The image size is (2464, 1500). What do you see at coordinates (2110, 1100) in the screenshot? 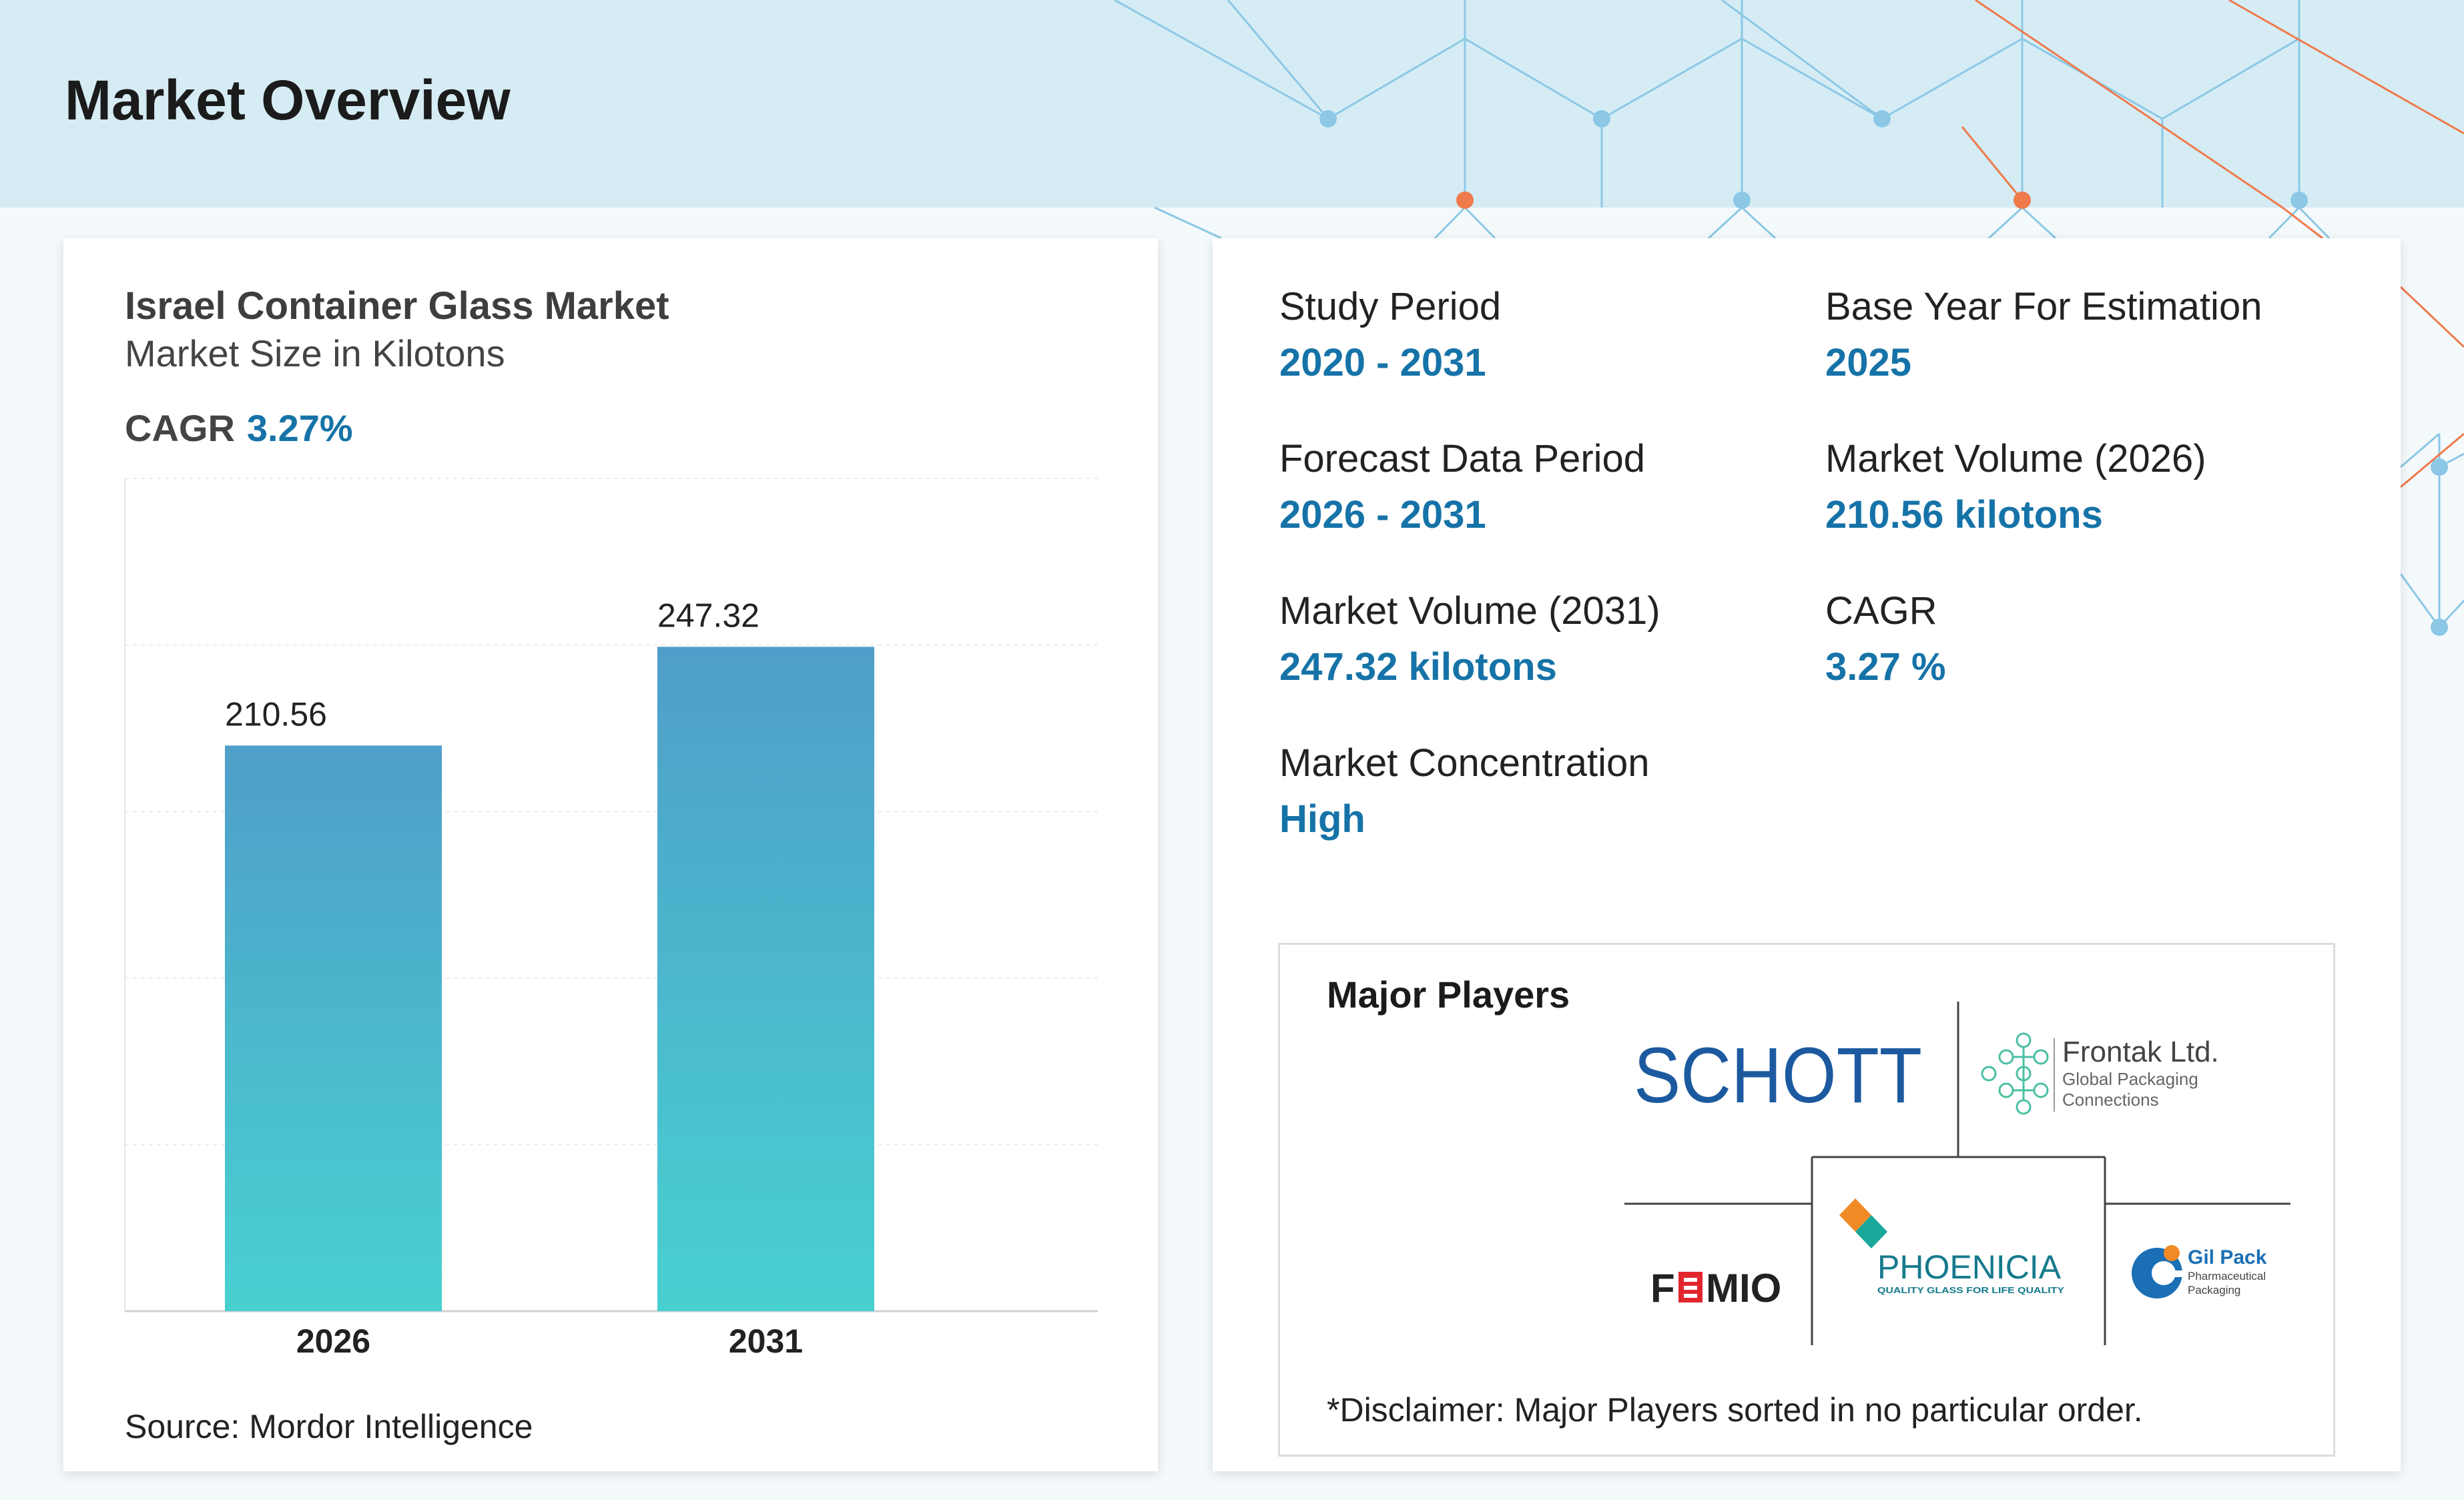
I see `frontak-tagline-2: Connections` at bounding box center [2110, 1100].